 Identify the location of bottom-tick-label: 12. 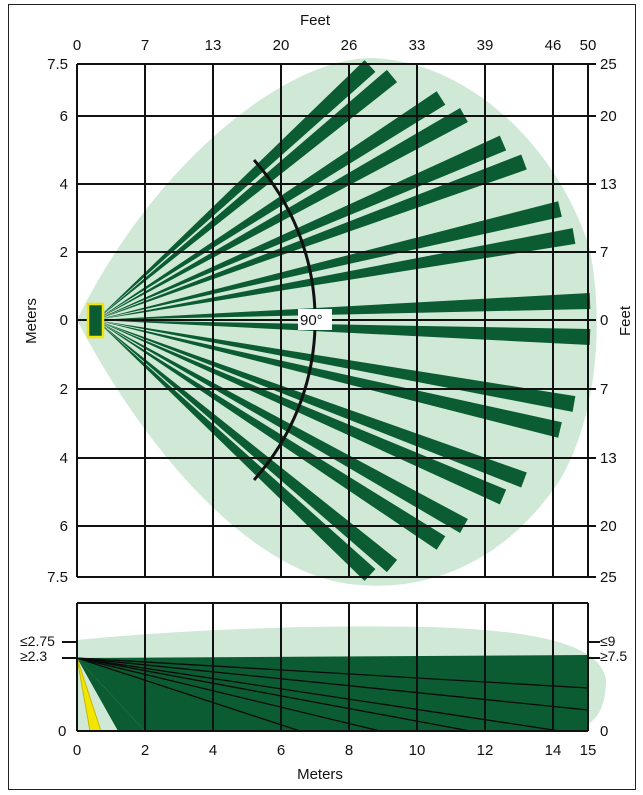
(485, 750).